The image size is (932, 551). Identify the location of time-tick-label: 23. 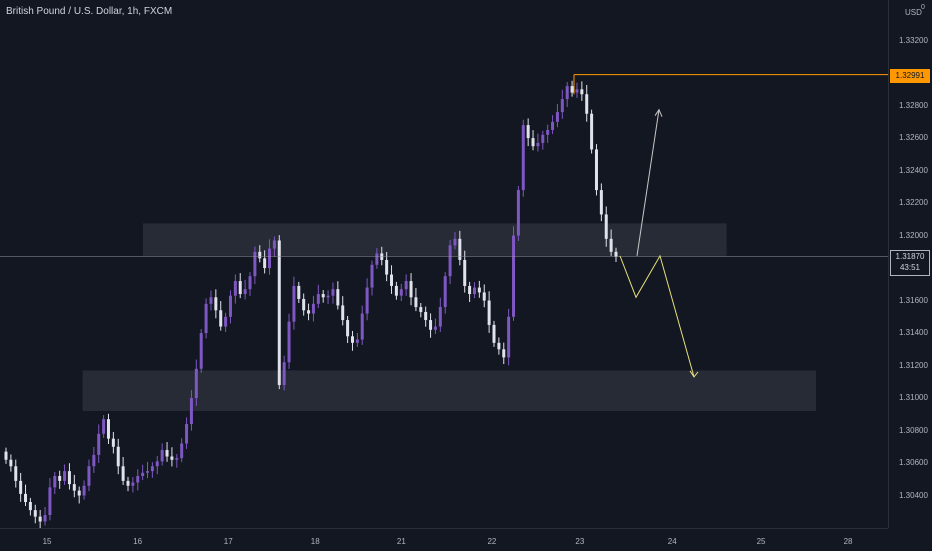
(580, 541).